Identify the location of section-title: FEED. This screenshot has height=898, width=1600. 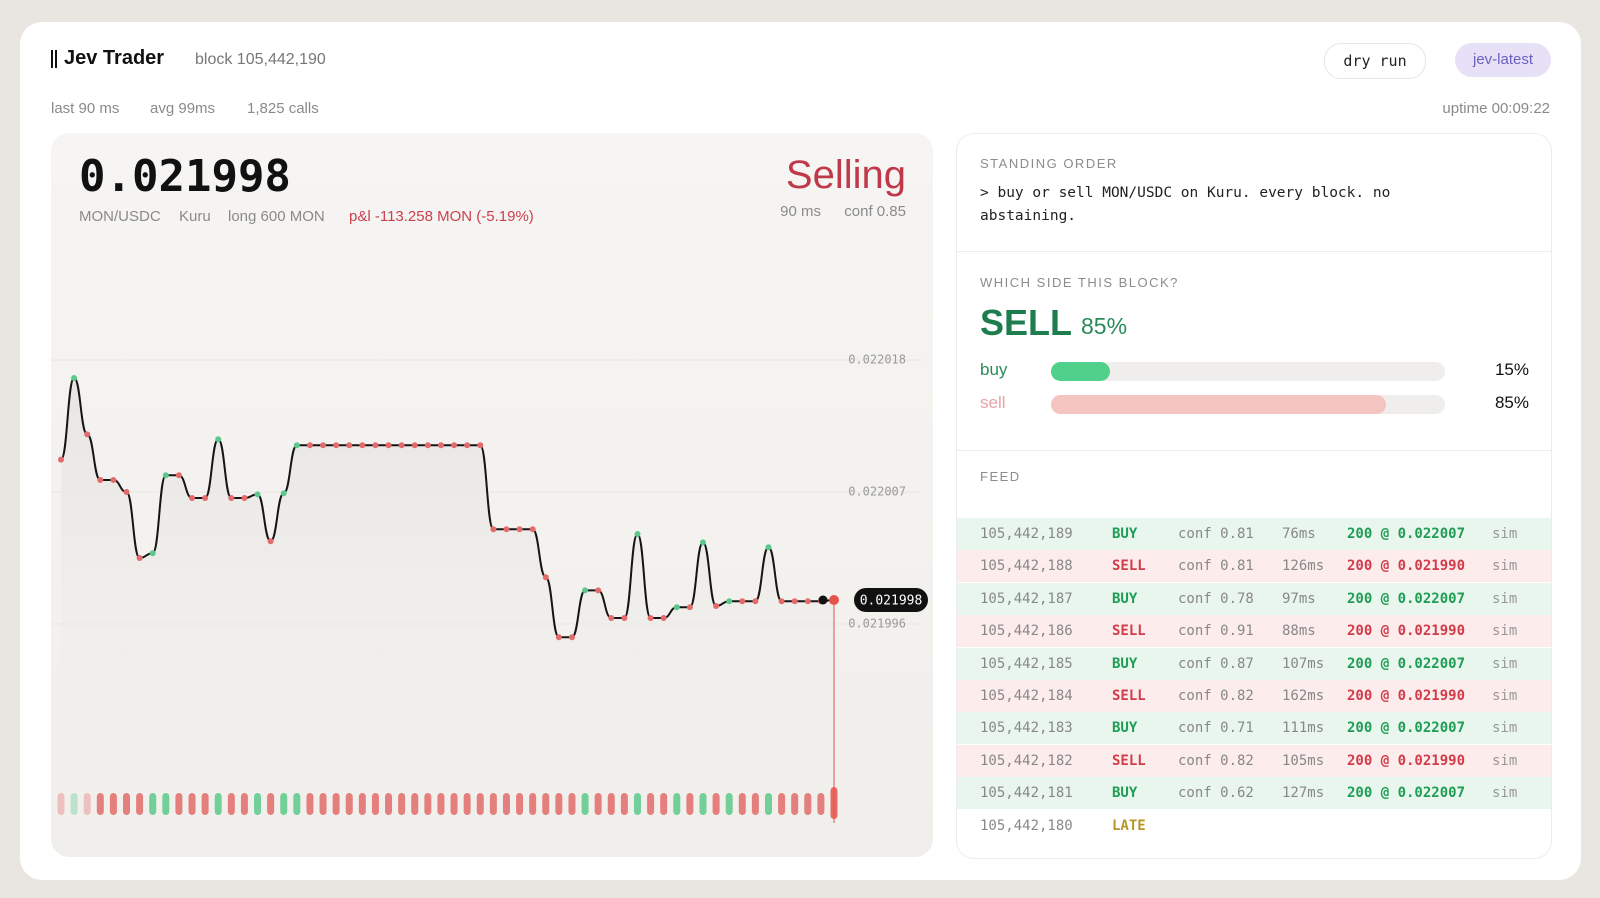
(1000, 476).